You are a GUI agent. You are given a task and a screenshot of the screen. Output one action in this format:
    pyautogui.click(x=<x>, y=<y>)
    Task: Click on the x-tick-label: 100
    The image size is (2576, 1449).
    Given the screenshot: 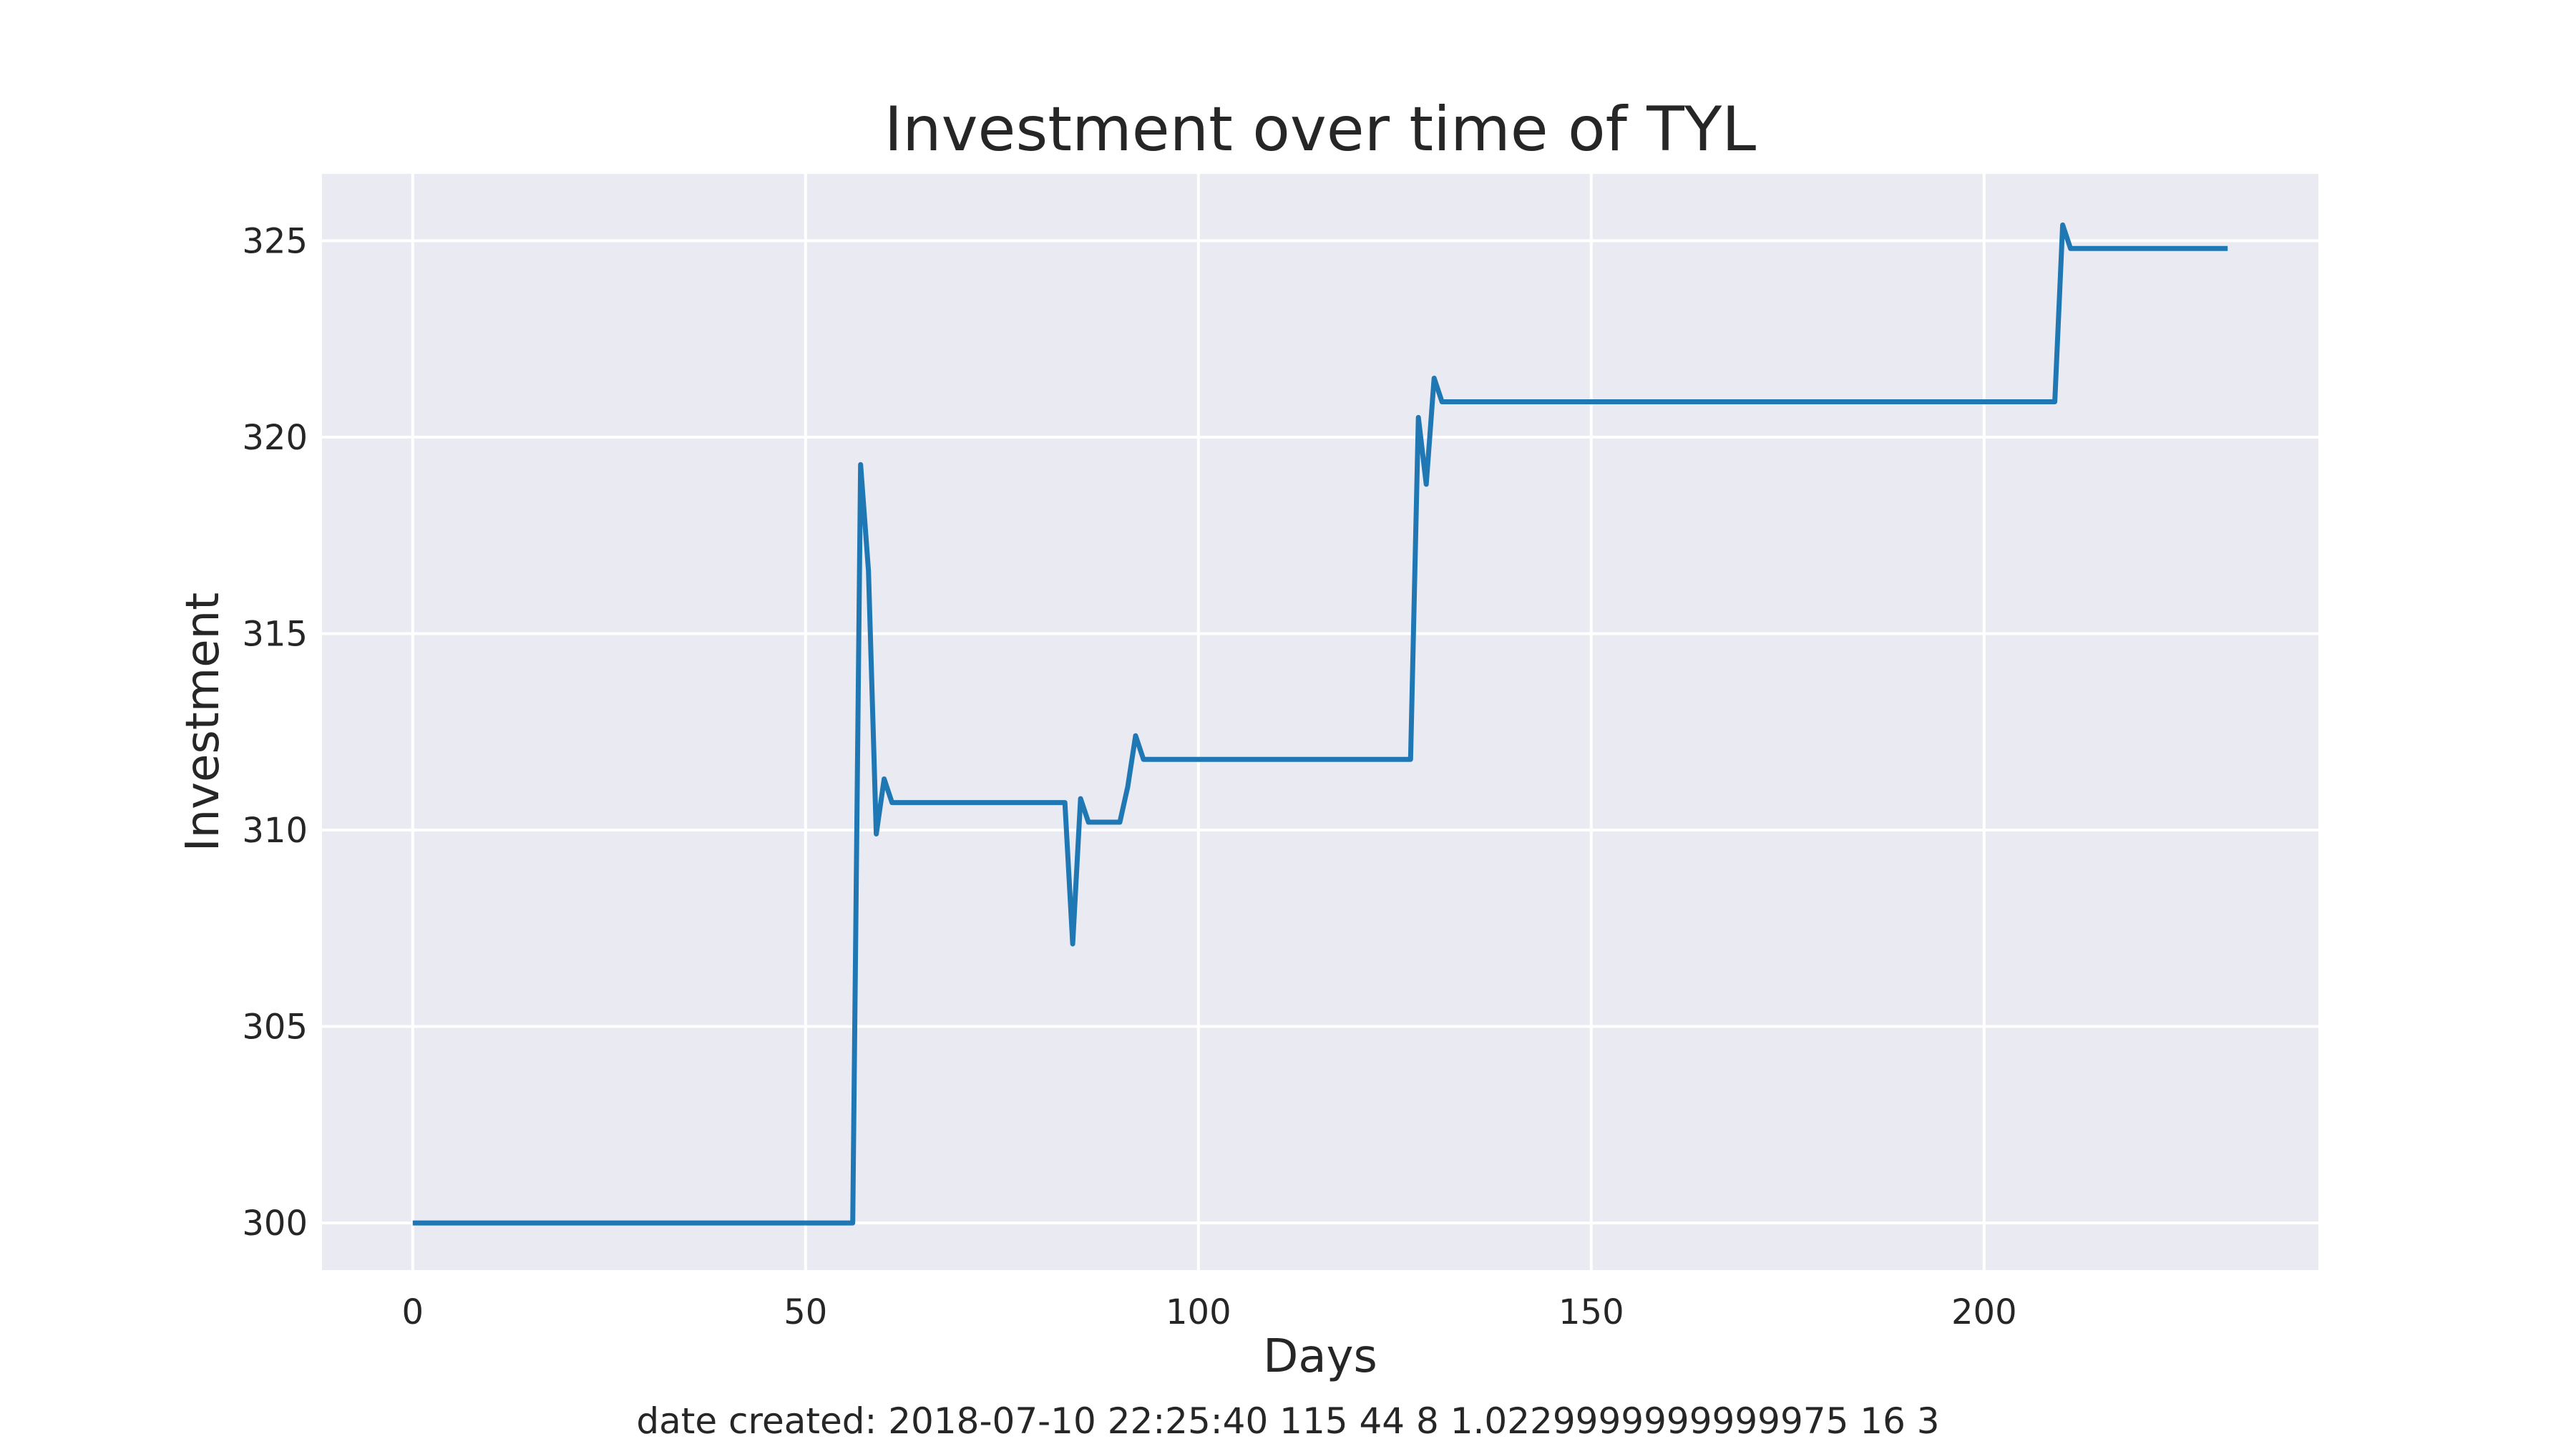 What is the action you would take?
    pyautogui.click(x=1198, y=1312)
    